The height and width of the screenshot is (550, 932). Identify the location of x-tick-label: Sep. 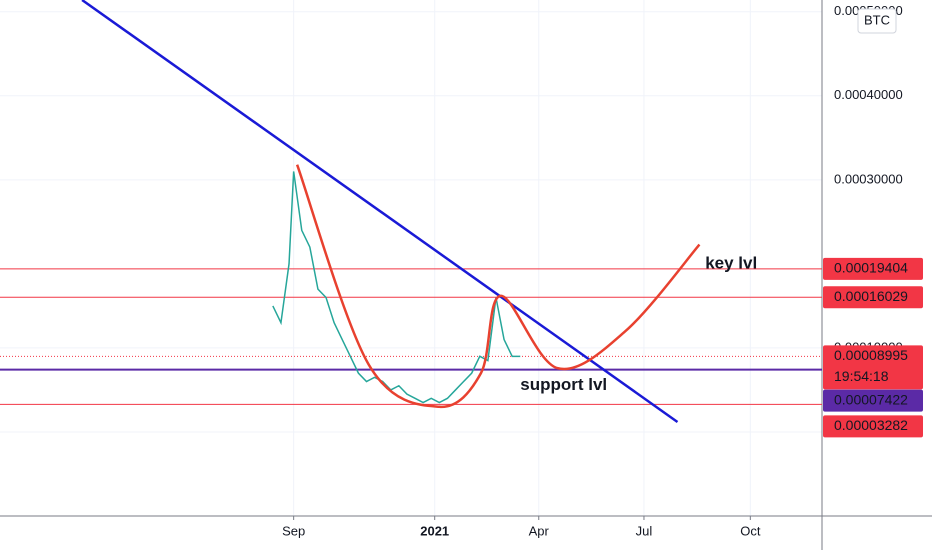
(293, 530).